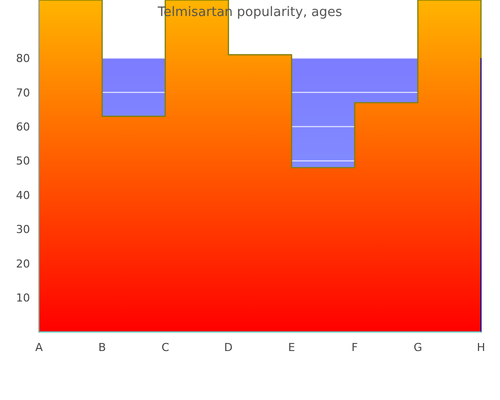 This screenshot has width=500, height=400. What do you see at coordinates (23, 161) in the screenshot?
I see `y-tick-label: 50` at bounding box center [23, 161].